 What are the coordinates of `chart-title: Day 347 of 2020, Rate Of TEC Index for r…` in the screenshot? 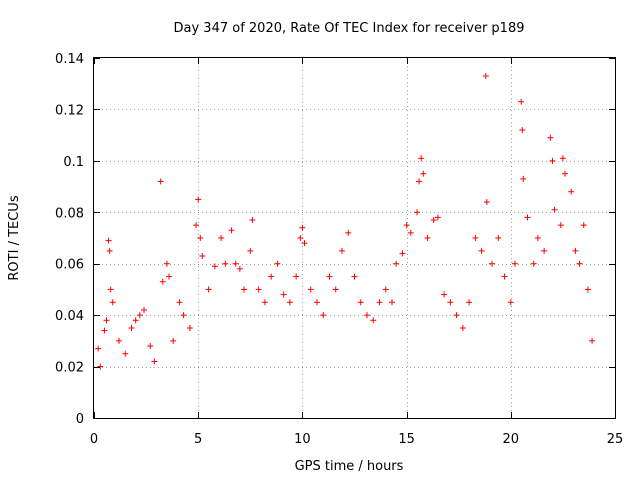 It's located at (349, 28).